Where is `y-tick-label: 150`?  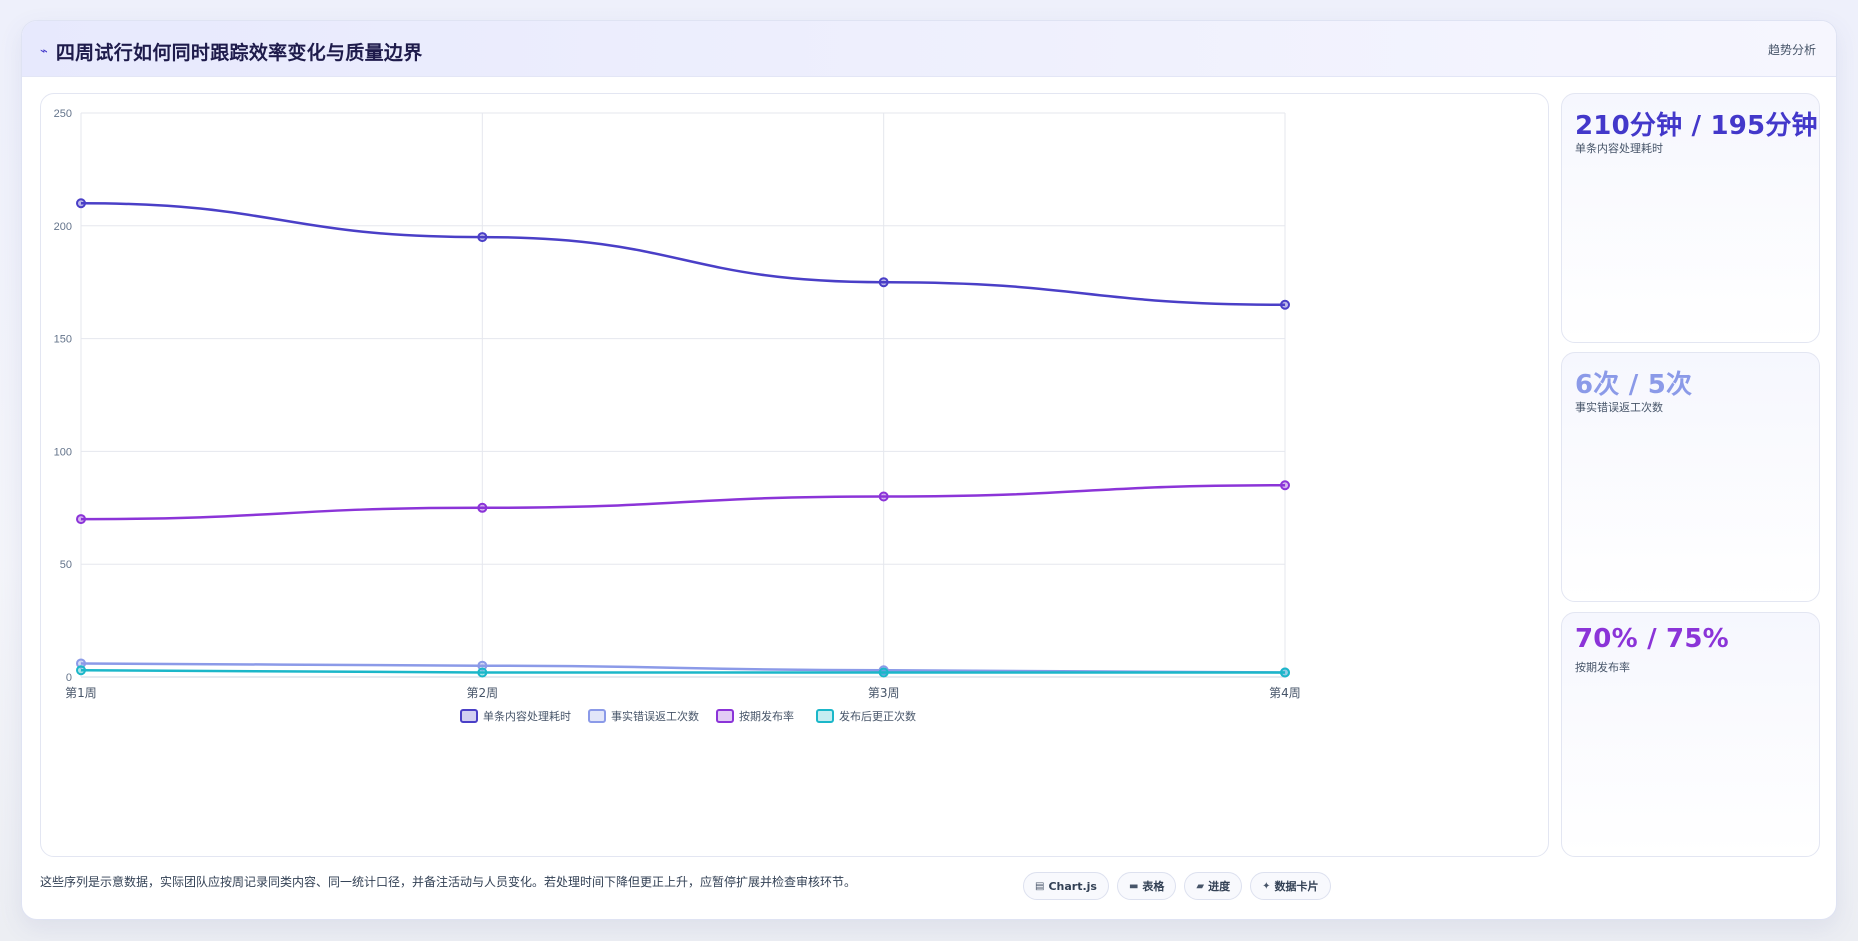 y-tick-label: 150 is located at coordinates (63, 340).